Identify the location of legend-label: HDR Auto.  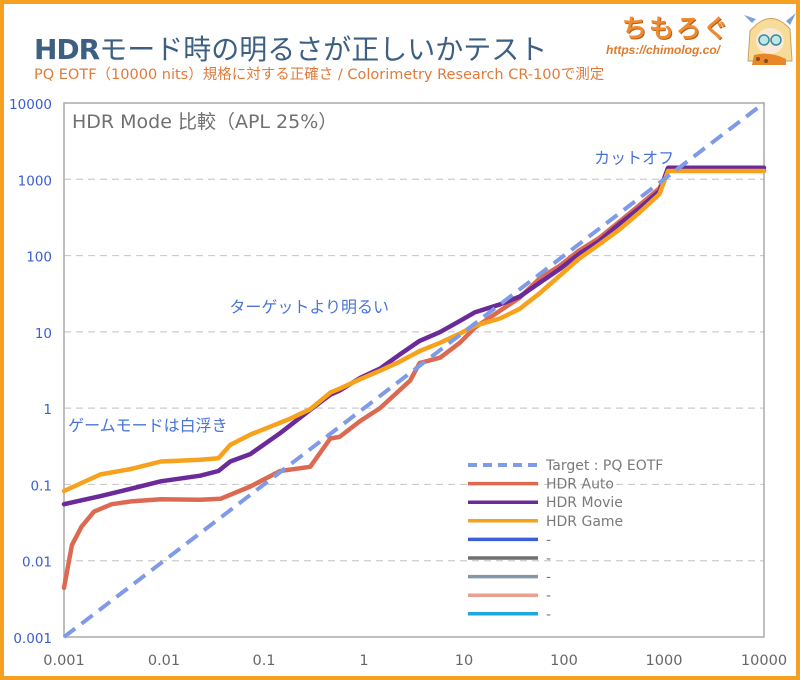
(580, 485).